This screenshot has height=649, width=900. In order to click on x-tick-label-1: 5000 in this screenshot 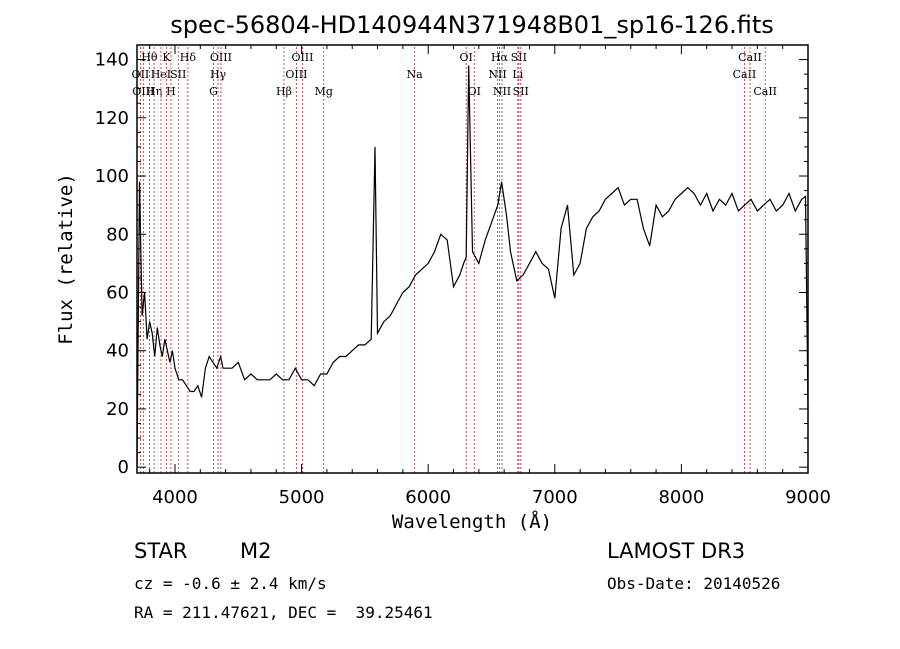, I will do `click(302, 497)`.